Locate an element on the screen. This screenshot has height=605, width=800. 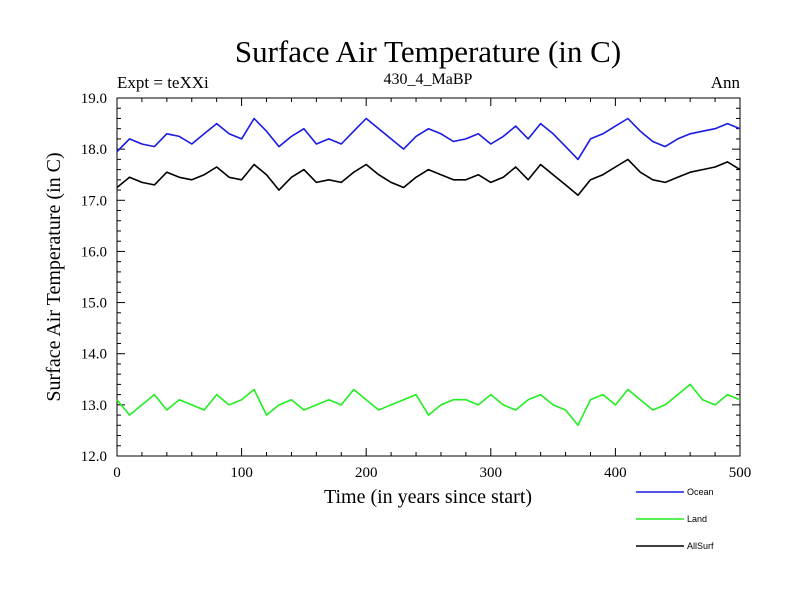
x-tick-label: 500 is located at coordinates (740, 473).